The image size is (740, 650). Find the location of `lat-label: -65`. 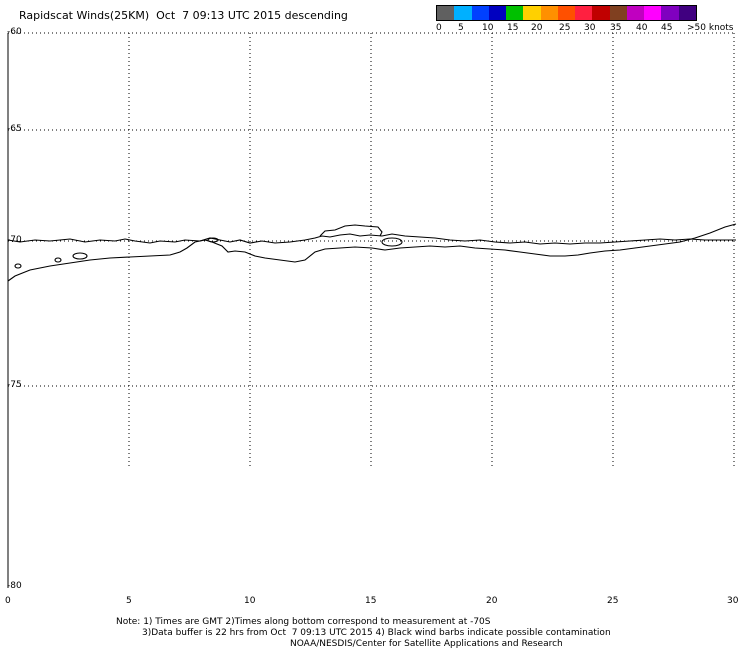

lat-label: -65 is located at coordinates (14, 129).